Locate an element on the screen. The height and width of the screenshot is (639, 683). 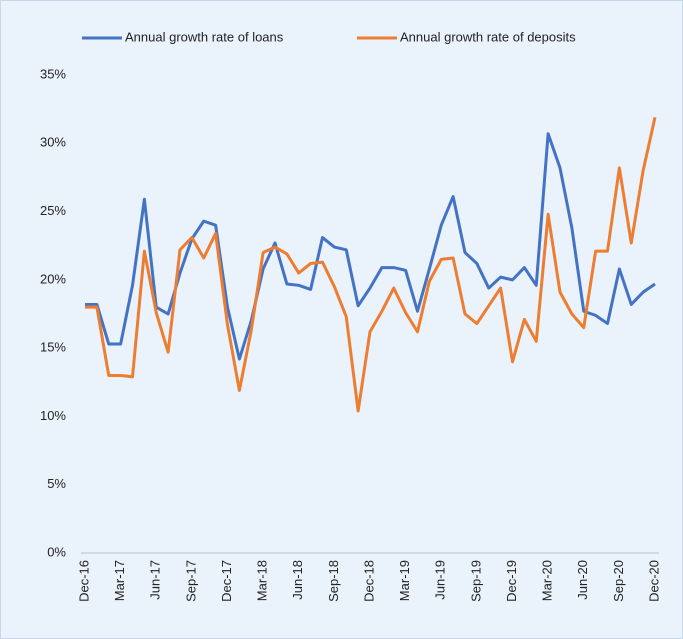
y-tick-label: 0% is located at coordinates (56, 551).